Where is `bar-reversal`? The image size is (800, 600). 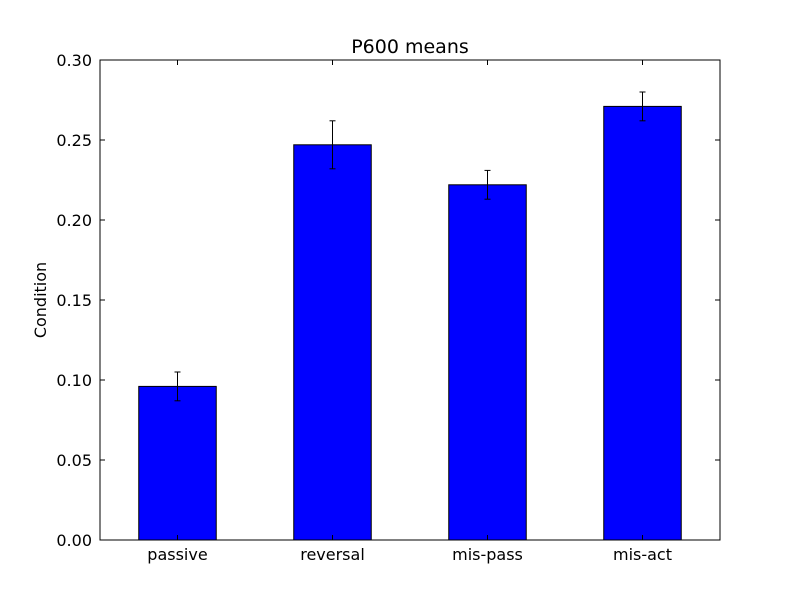
bar-reversal is located at coordinates (332, 342).